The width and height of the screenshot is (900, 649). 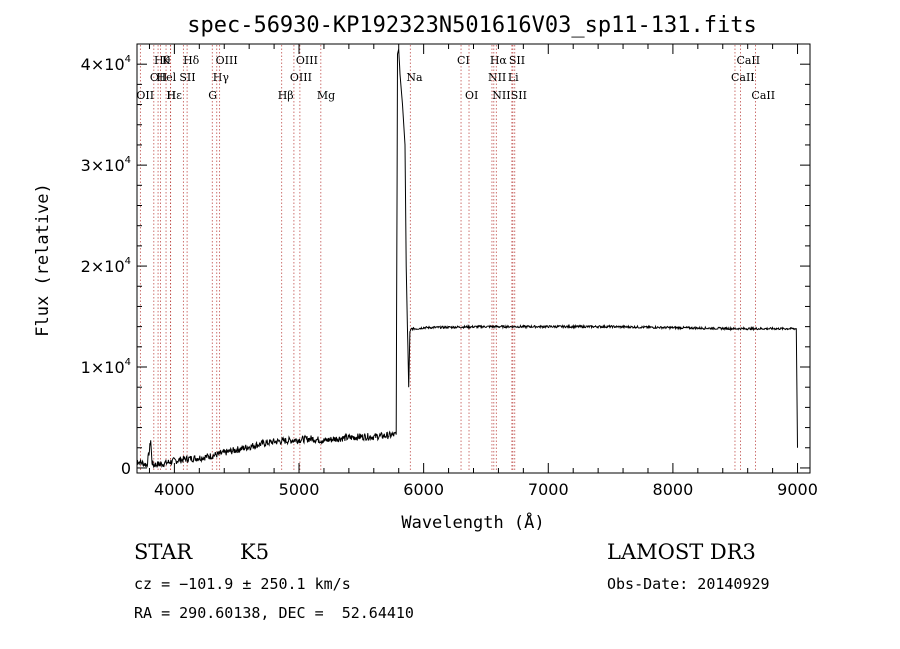 What do you see at coordinates (212, 95) in the screenshot?
I see `spectral-line-label-9: G` at bounding box center [212, 95].